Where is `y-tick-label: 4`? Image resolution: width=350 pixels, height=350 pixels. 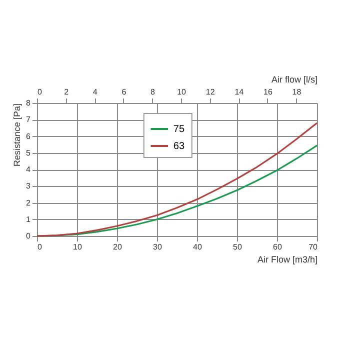 y-tick-label: 4 is located at coordinates (29, 169).